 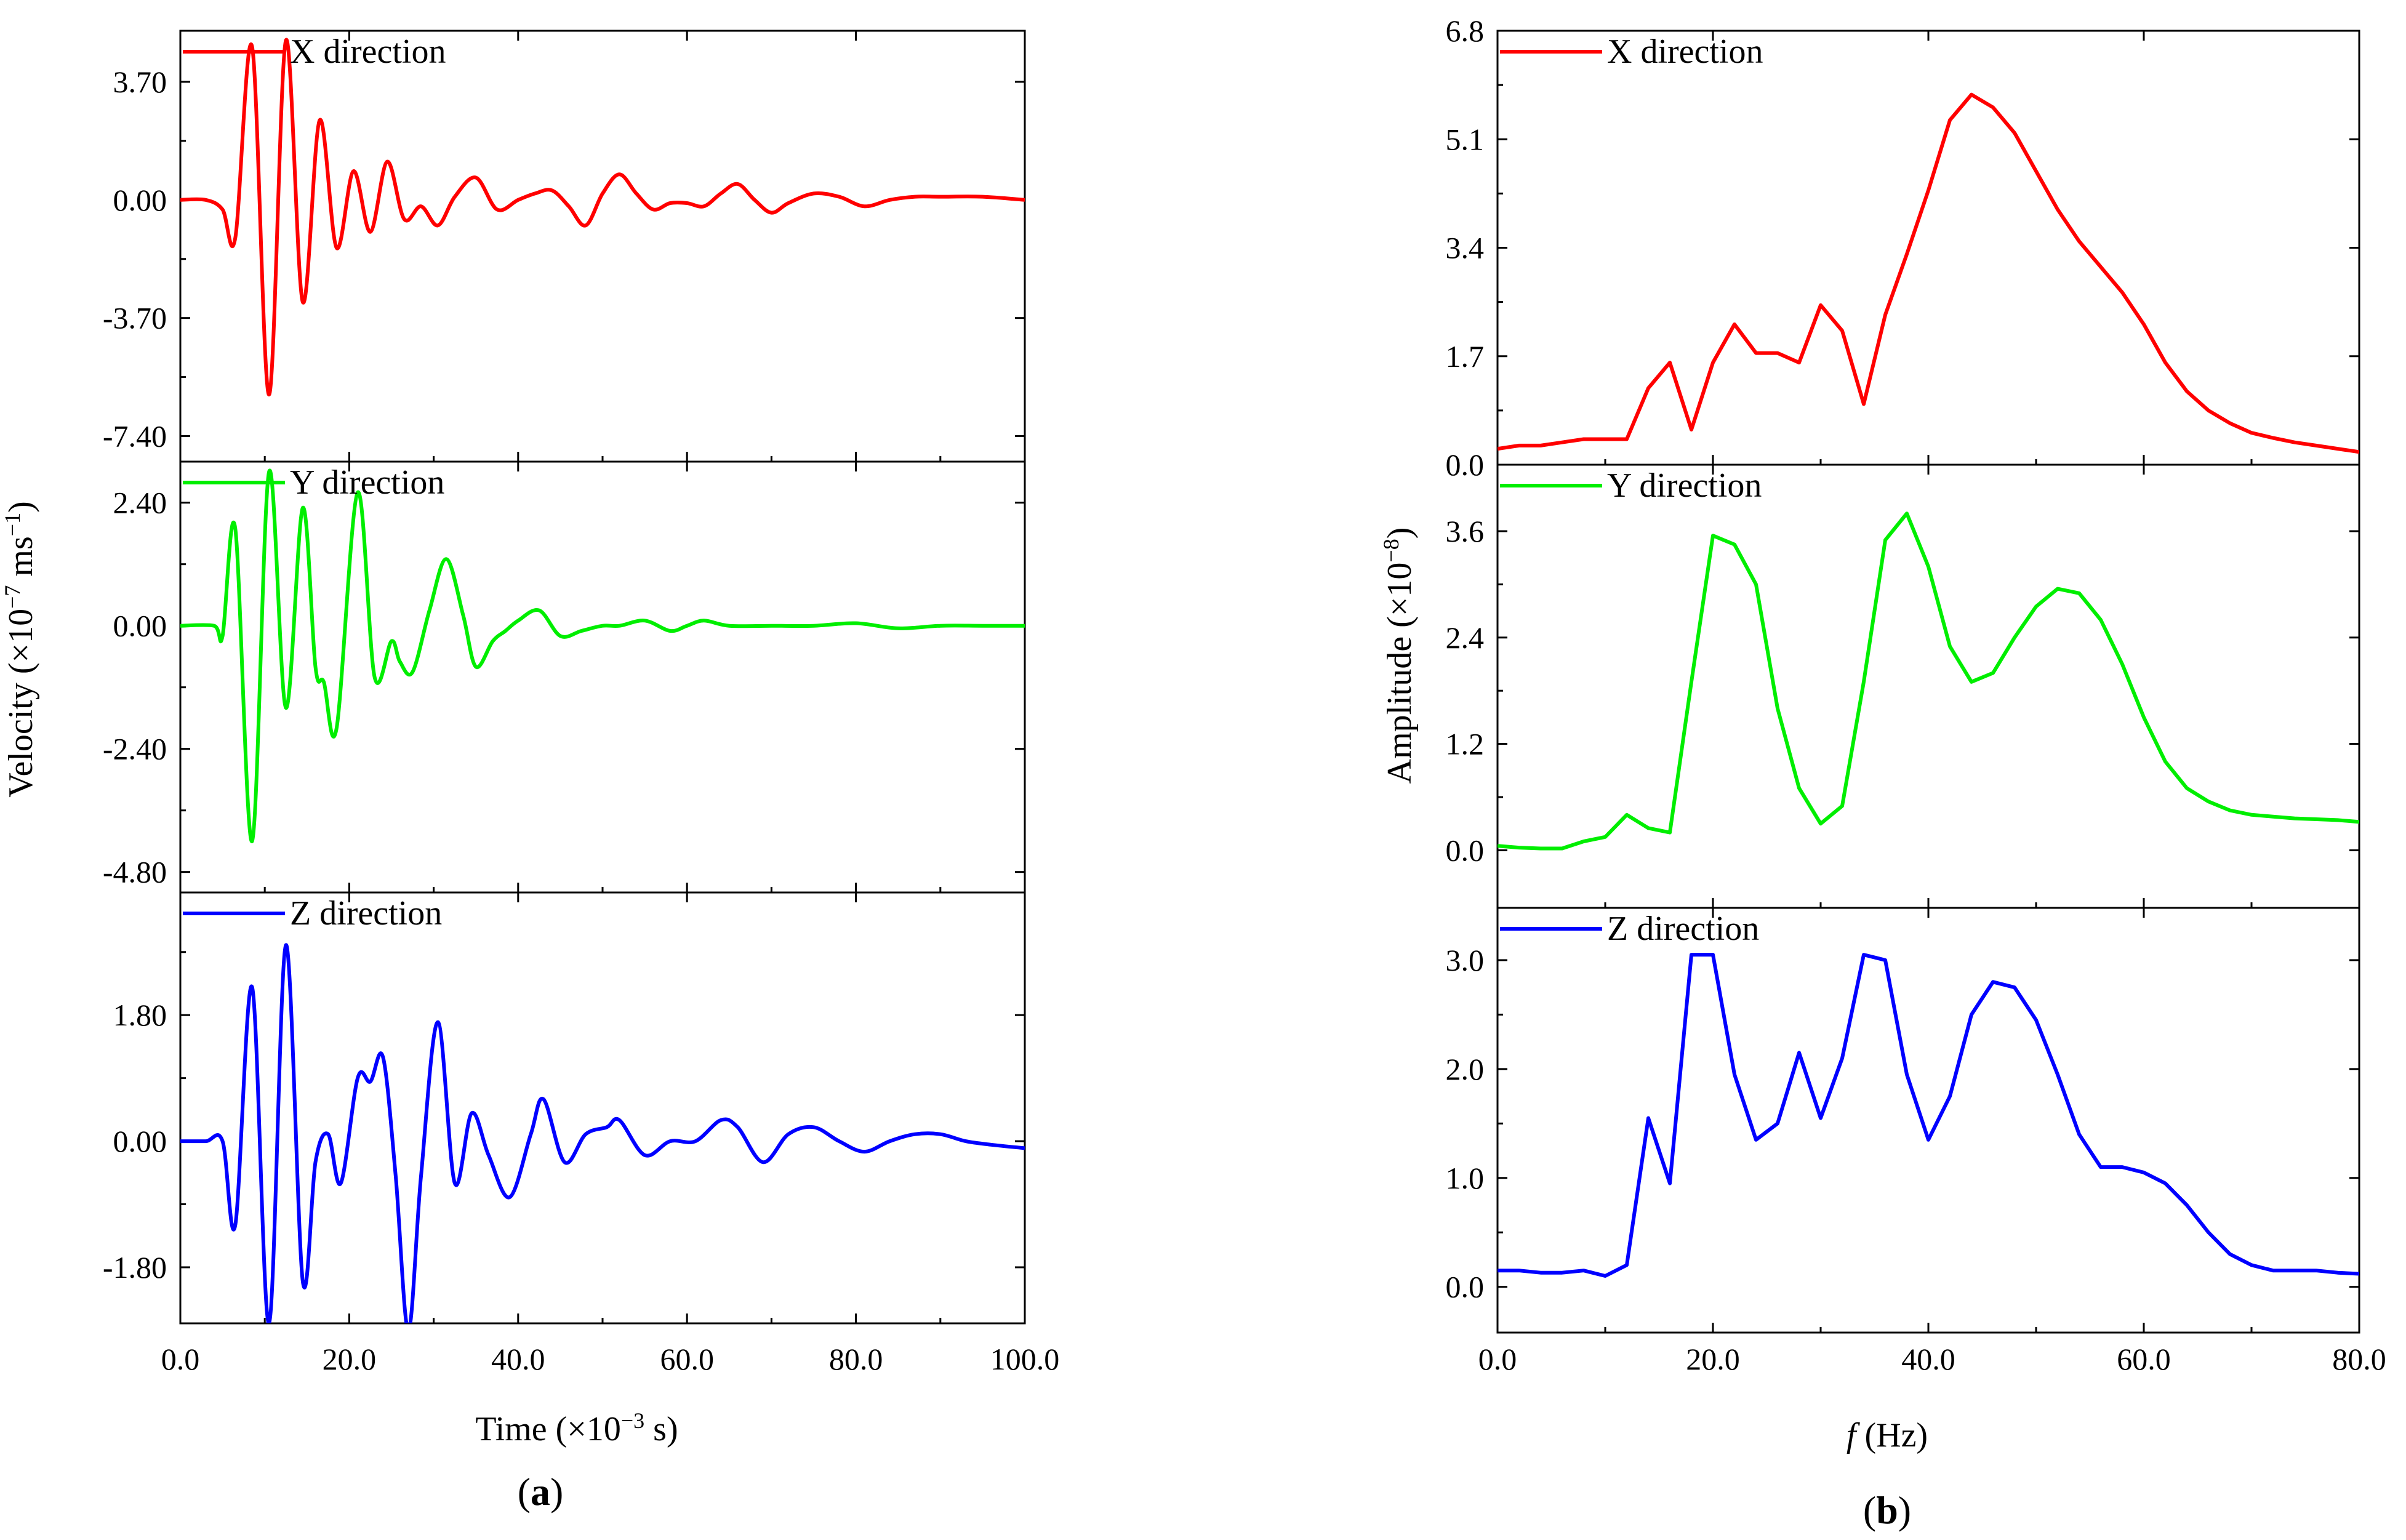 What do you see at coordinates (135, 436) in the screenshot?
I see `y-tick-label: -7.40` at bounding box center [135, 436].